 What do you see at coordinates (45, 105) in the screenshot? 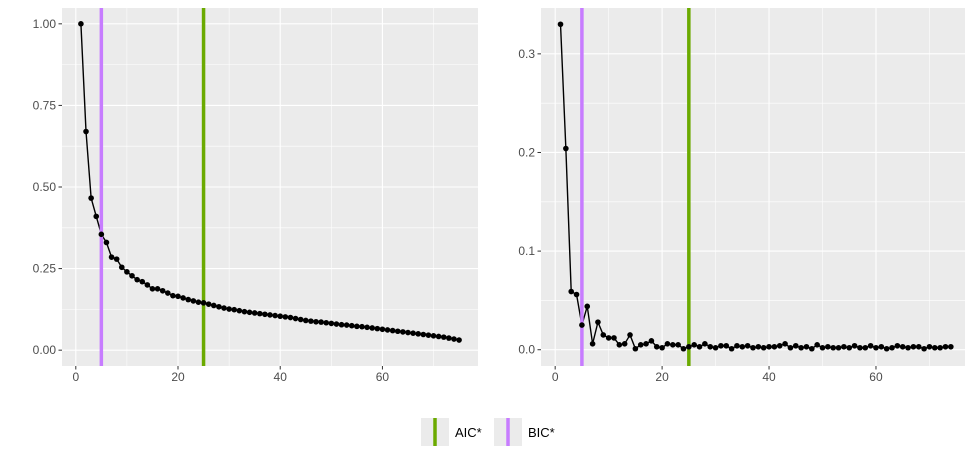
I see `y-tick-label: 0.75` at bounding box center [45, 105].